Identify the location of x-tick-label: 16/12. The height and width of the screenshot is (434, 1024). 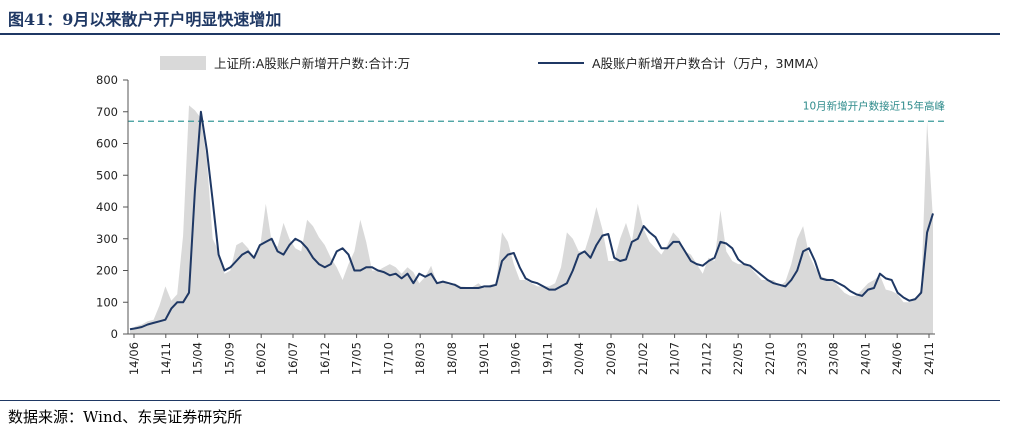
(325, 358).